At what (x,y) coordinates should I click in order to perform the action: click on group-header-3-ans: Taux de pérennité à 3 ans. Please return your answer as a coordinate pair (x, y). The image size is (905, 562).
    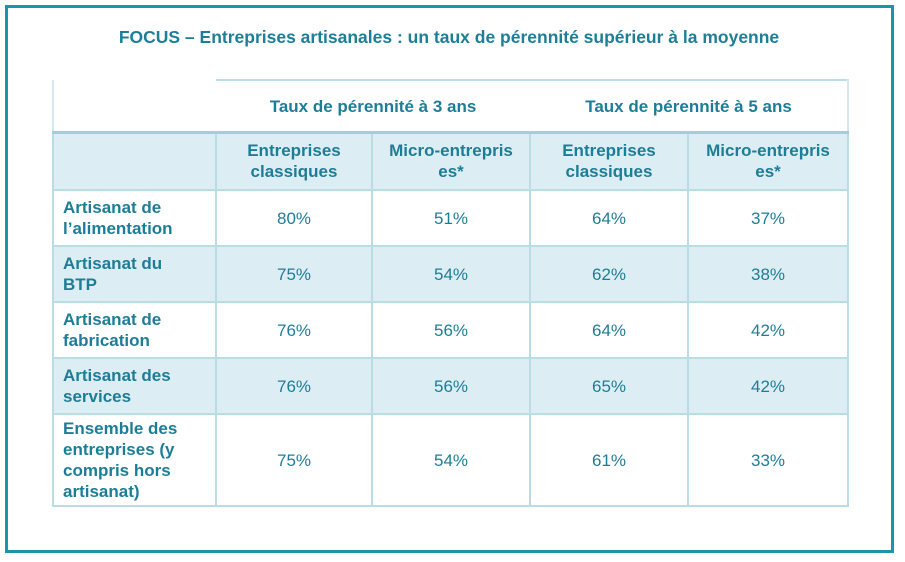
    Looking at the image, I should click on (373, 106).